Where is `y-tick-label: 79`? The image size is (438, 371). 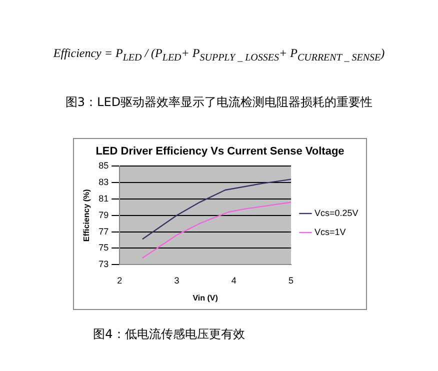
y-tick-label: 79 is located at coordinates (103, 215).